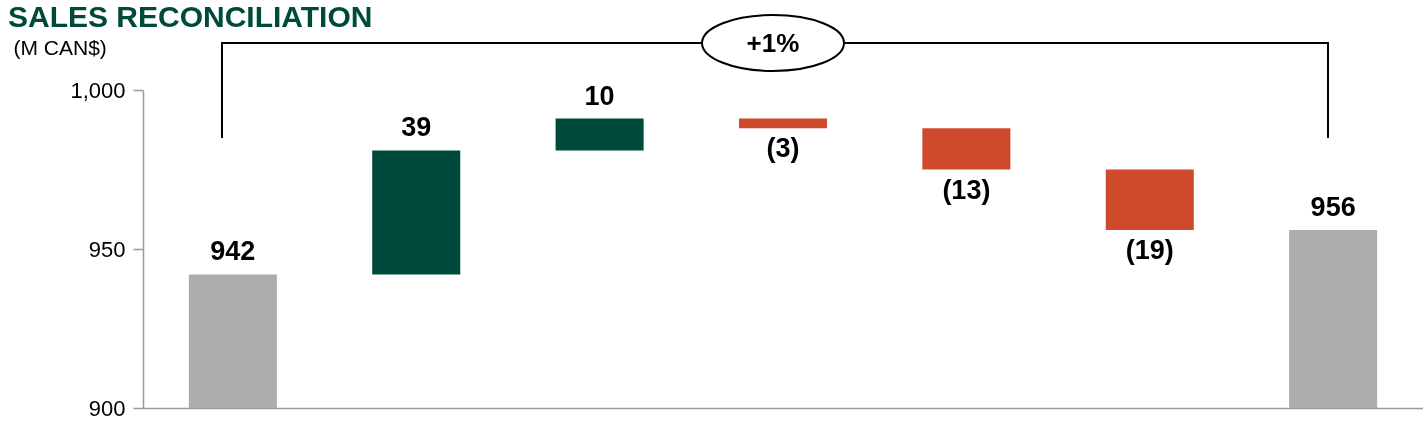 The height and width of the screenshot is (423, 1423). I want to click on data-label: (13), so click(966, 189).